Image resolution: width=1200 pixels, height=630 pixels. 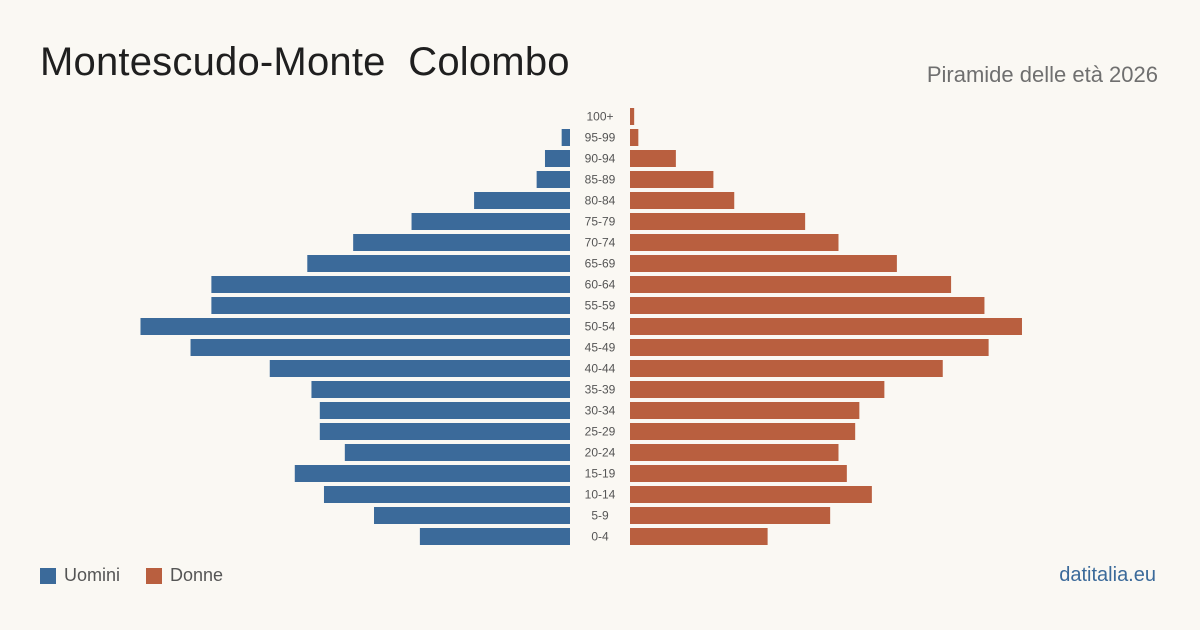 I want to click on age-label-10-14: 10-14, so click(x=600, y=495).